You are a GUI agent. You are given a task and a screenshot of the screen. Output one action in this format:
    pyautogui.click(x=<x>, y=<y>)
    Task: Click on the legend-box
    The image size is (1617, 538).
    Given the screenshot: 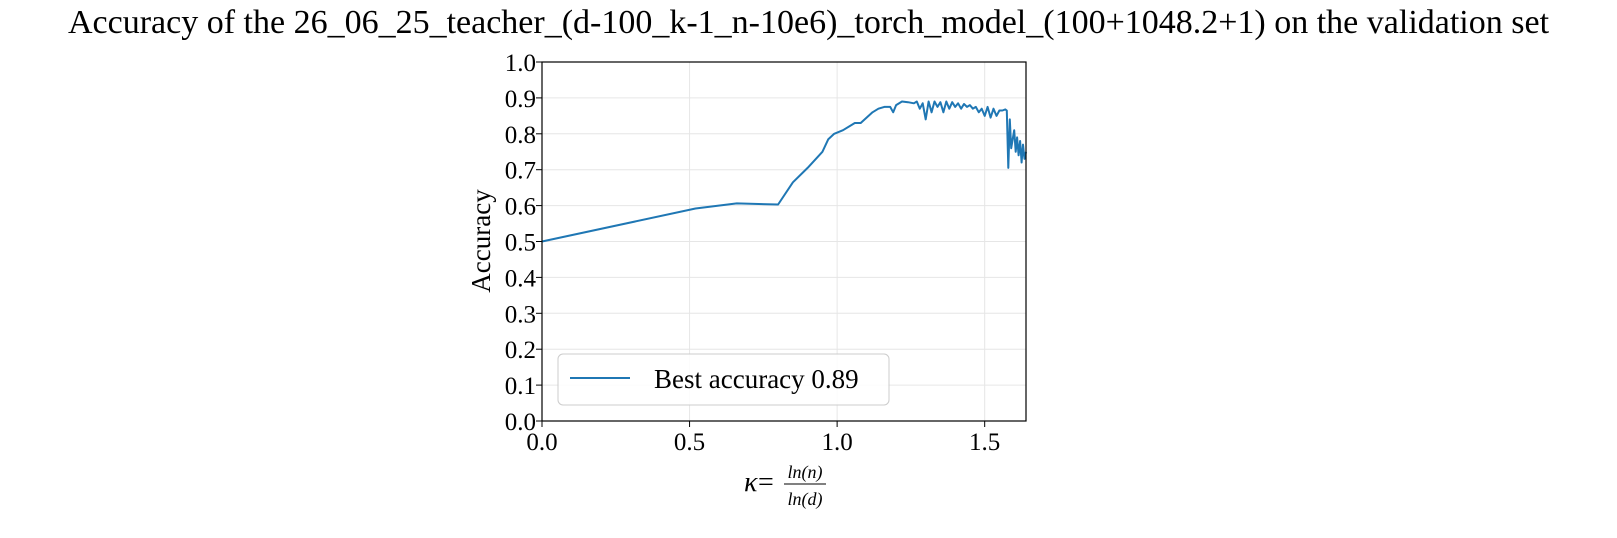 What is the action you would take?
    pyautogui.click(x=723, y=379)
    